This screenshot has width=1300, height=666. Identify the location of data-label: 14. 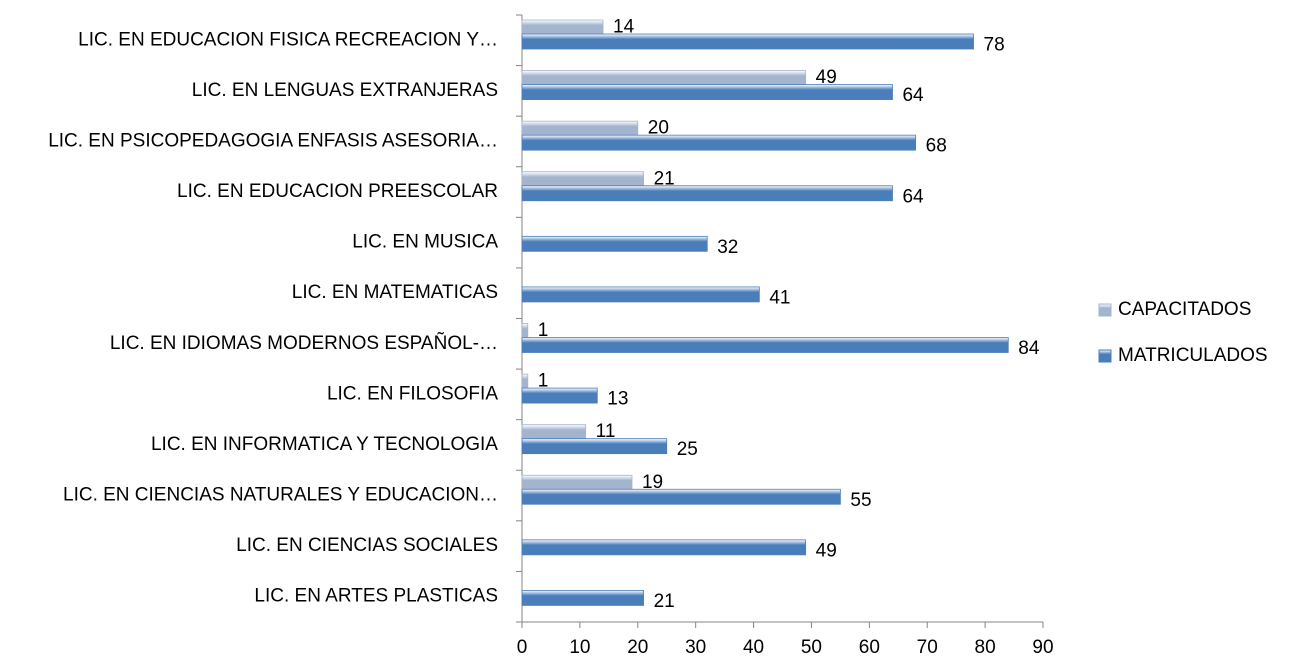
(624, 27).